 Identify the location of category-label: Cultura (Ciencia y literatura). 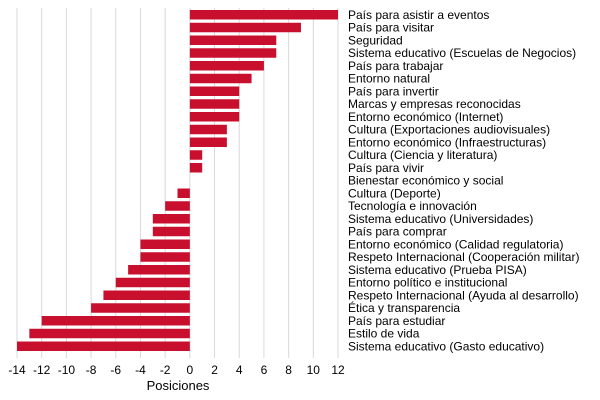
(422, 155).